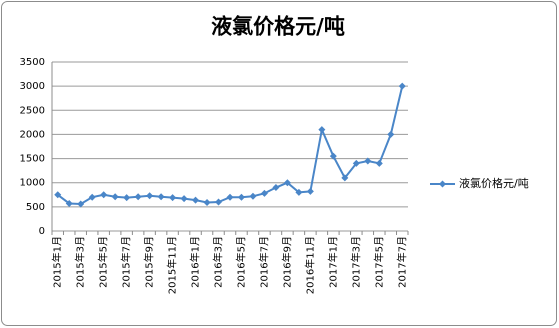 The height and width of the screenshot is (328, 559). Describe the element at coordinates (355, 262) in the screenshot. I see `x-tick-label: 2017年3月` at that location.